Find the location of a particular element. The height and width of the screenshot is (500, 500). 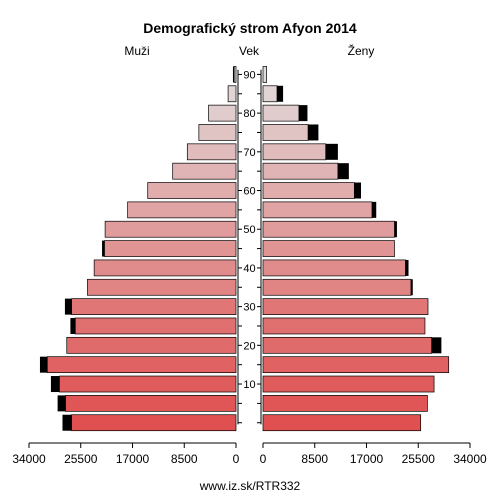

x-tick-label-left: 8500 is located at coordinates (184, 459).